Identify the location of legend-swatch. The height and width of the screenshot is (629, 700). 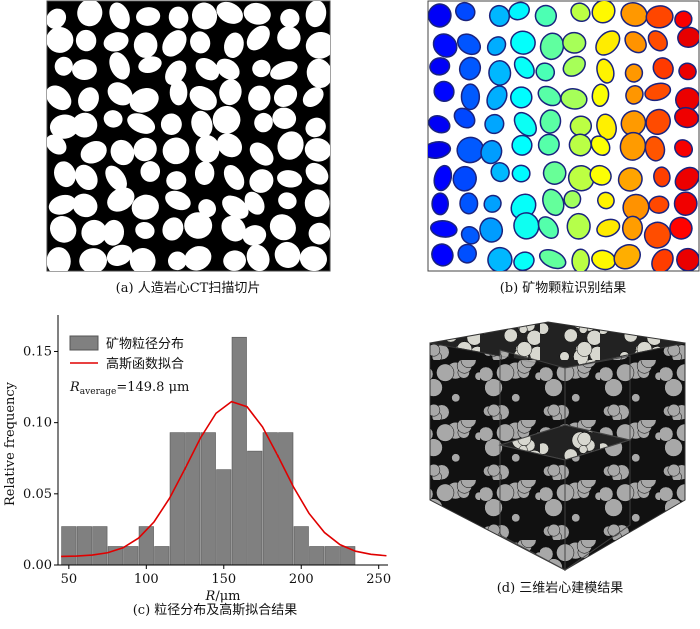
(84, 343).